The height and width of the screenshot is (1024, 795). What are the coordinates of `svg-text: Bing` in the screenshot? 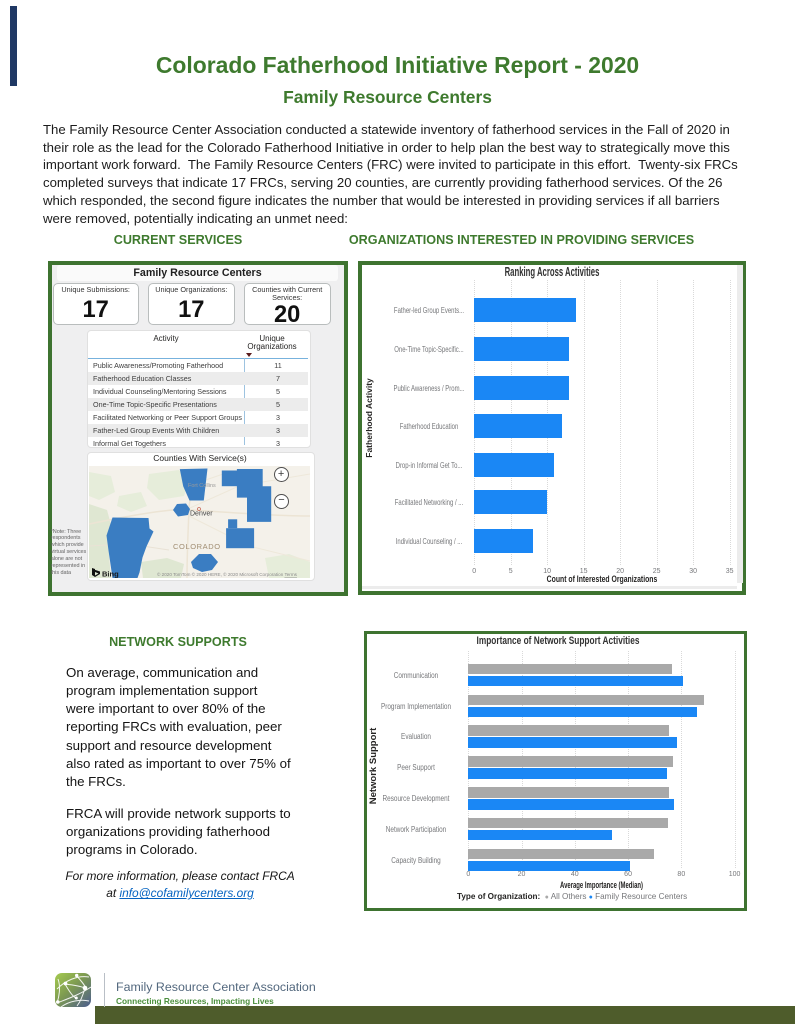 It's located at (110, 573).